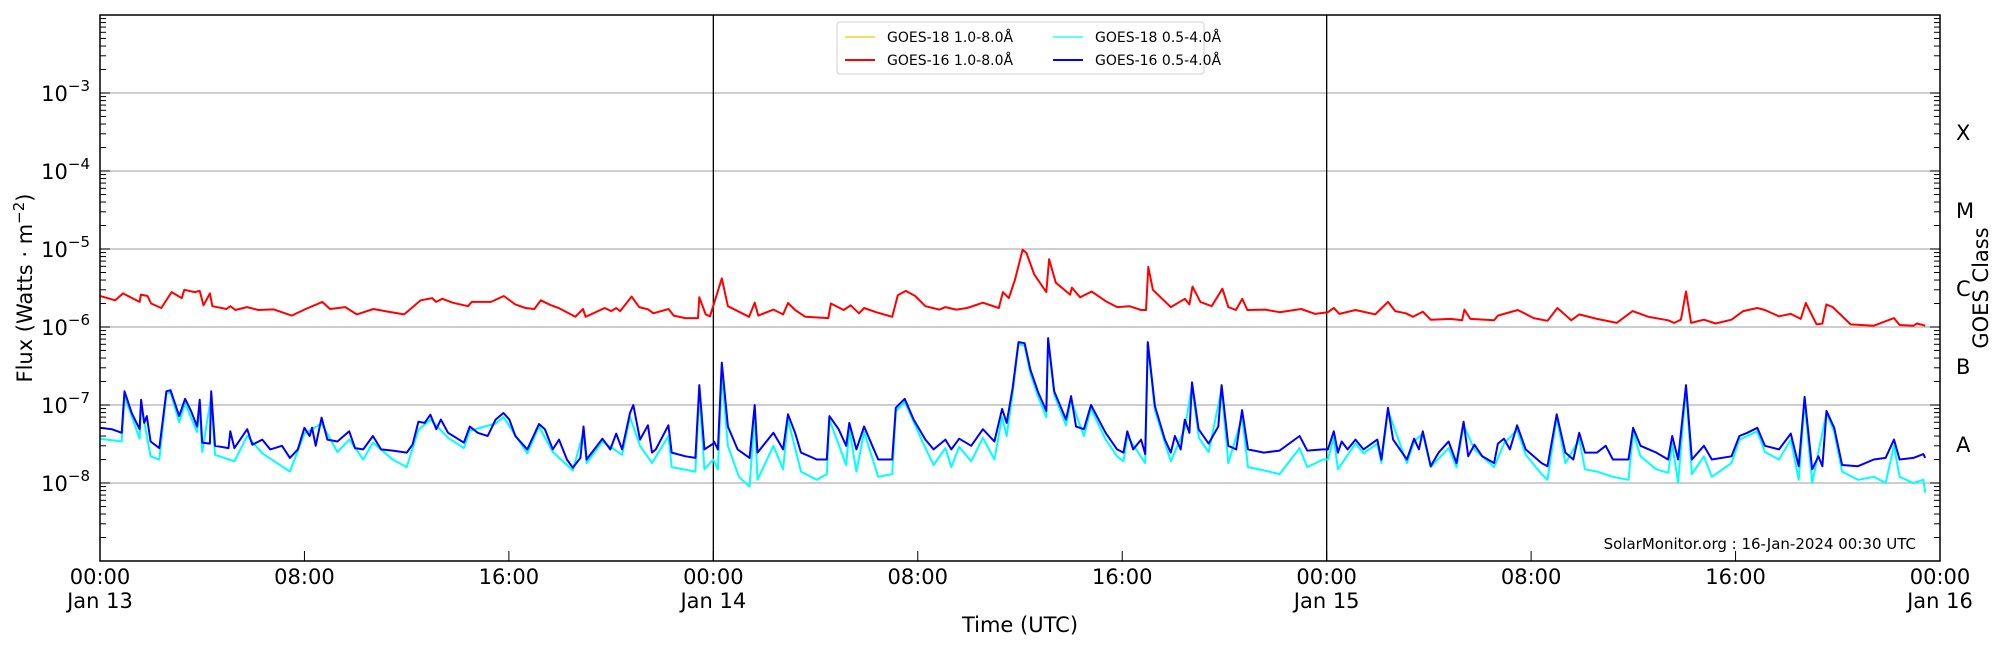 Image resolution: width=2000 pixels, height=650 pixels. I want to click on y-tick-exponent: −8, so click(79, 476).